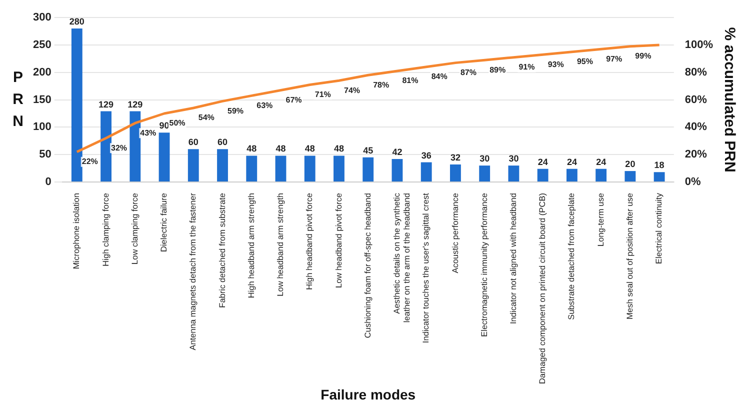 The width and height of the screenshot is (754, 412). What do you see at coordinates (381, 85) in the screenshot?
I see `data-label: 78%` at bounding box center [381, 85].